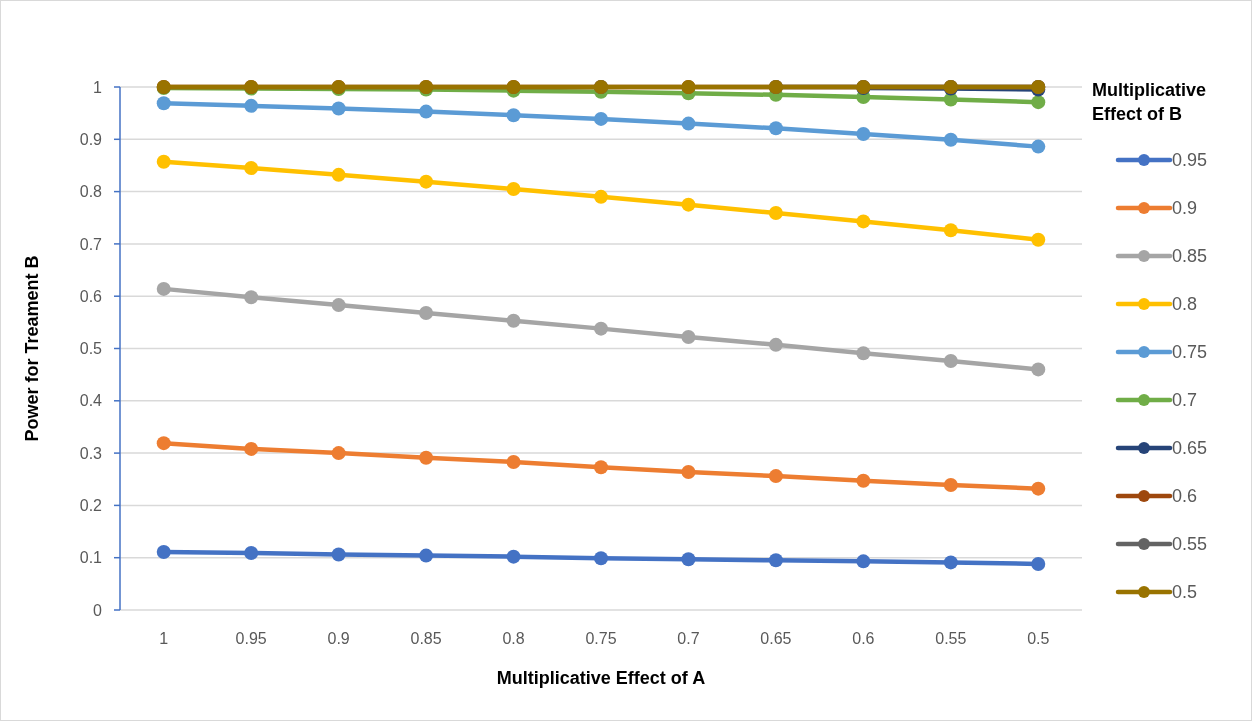 The width and height of the screenshot is (1252, 721). What do you see at coordinates (91, 296) in the screenshot?
I see `y-tick-label: 0.6` at bounding box center [91, 296].